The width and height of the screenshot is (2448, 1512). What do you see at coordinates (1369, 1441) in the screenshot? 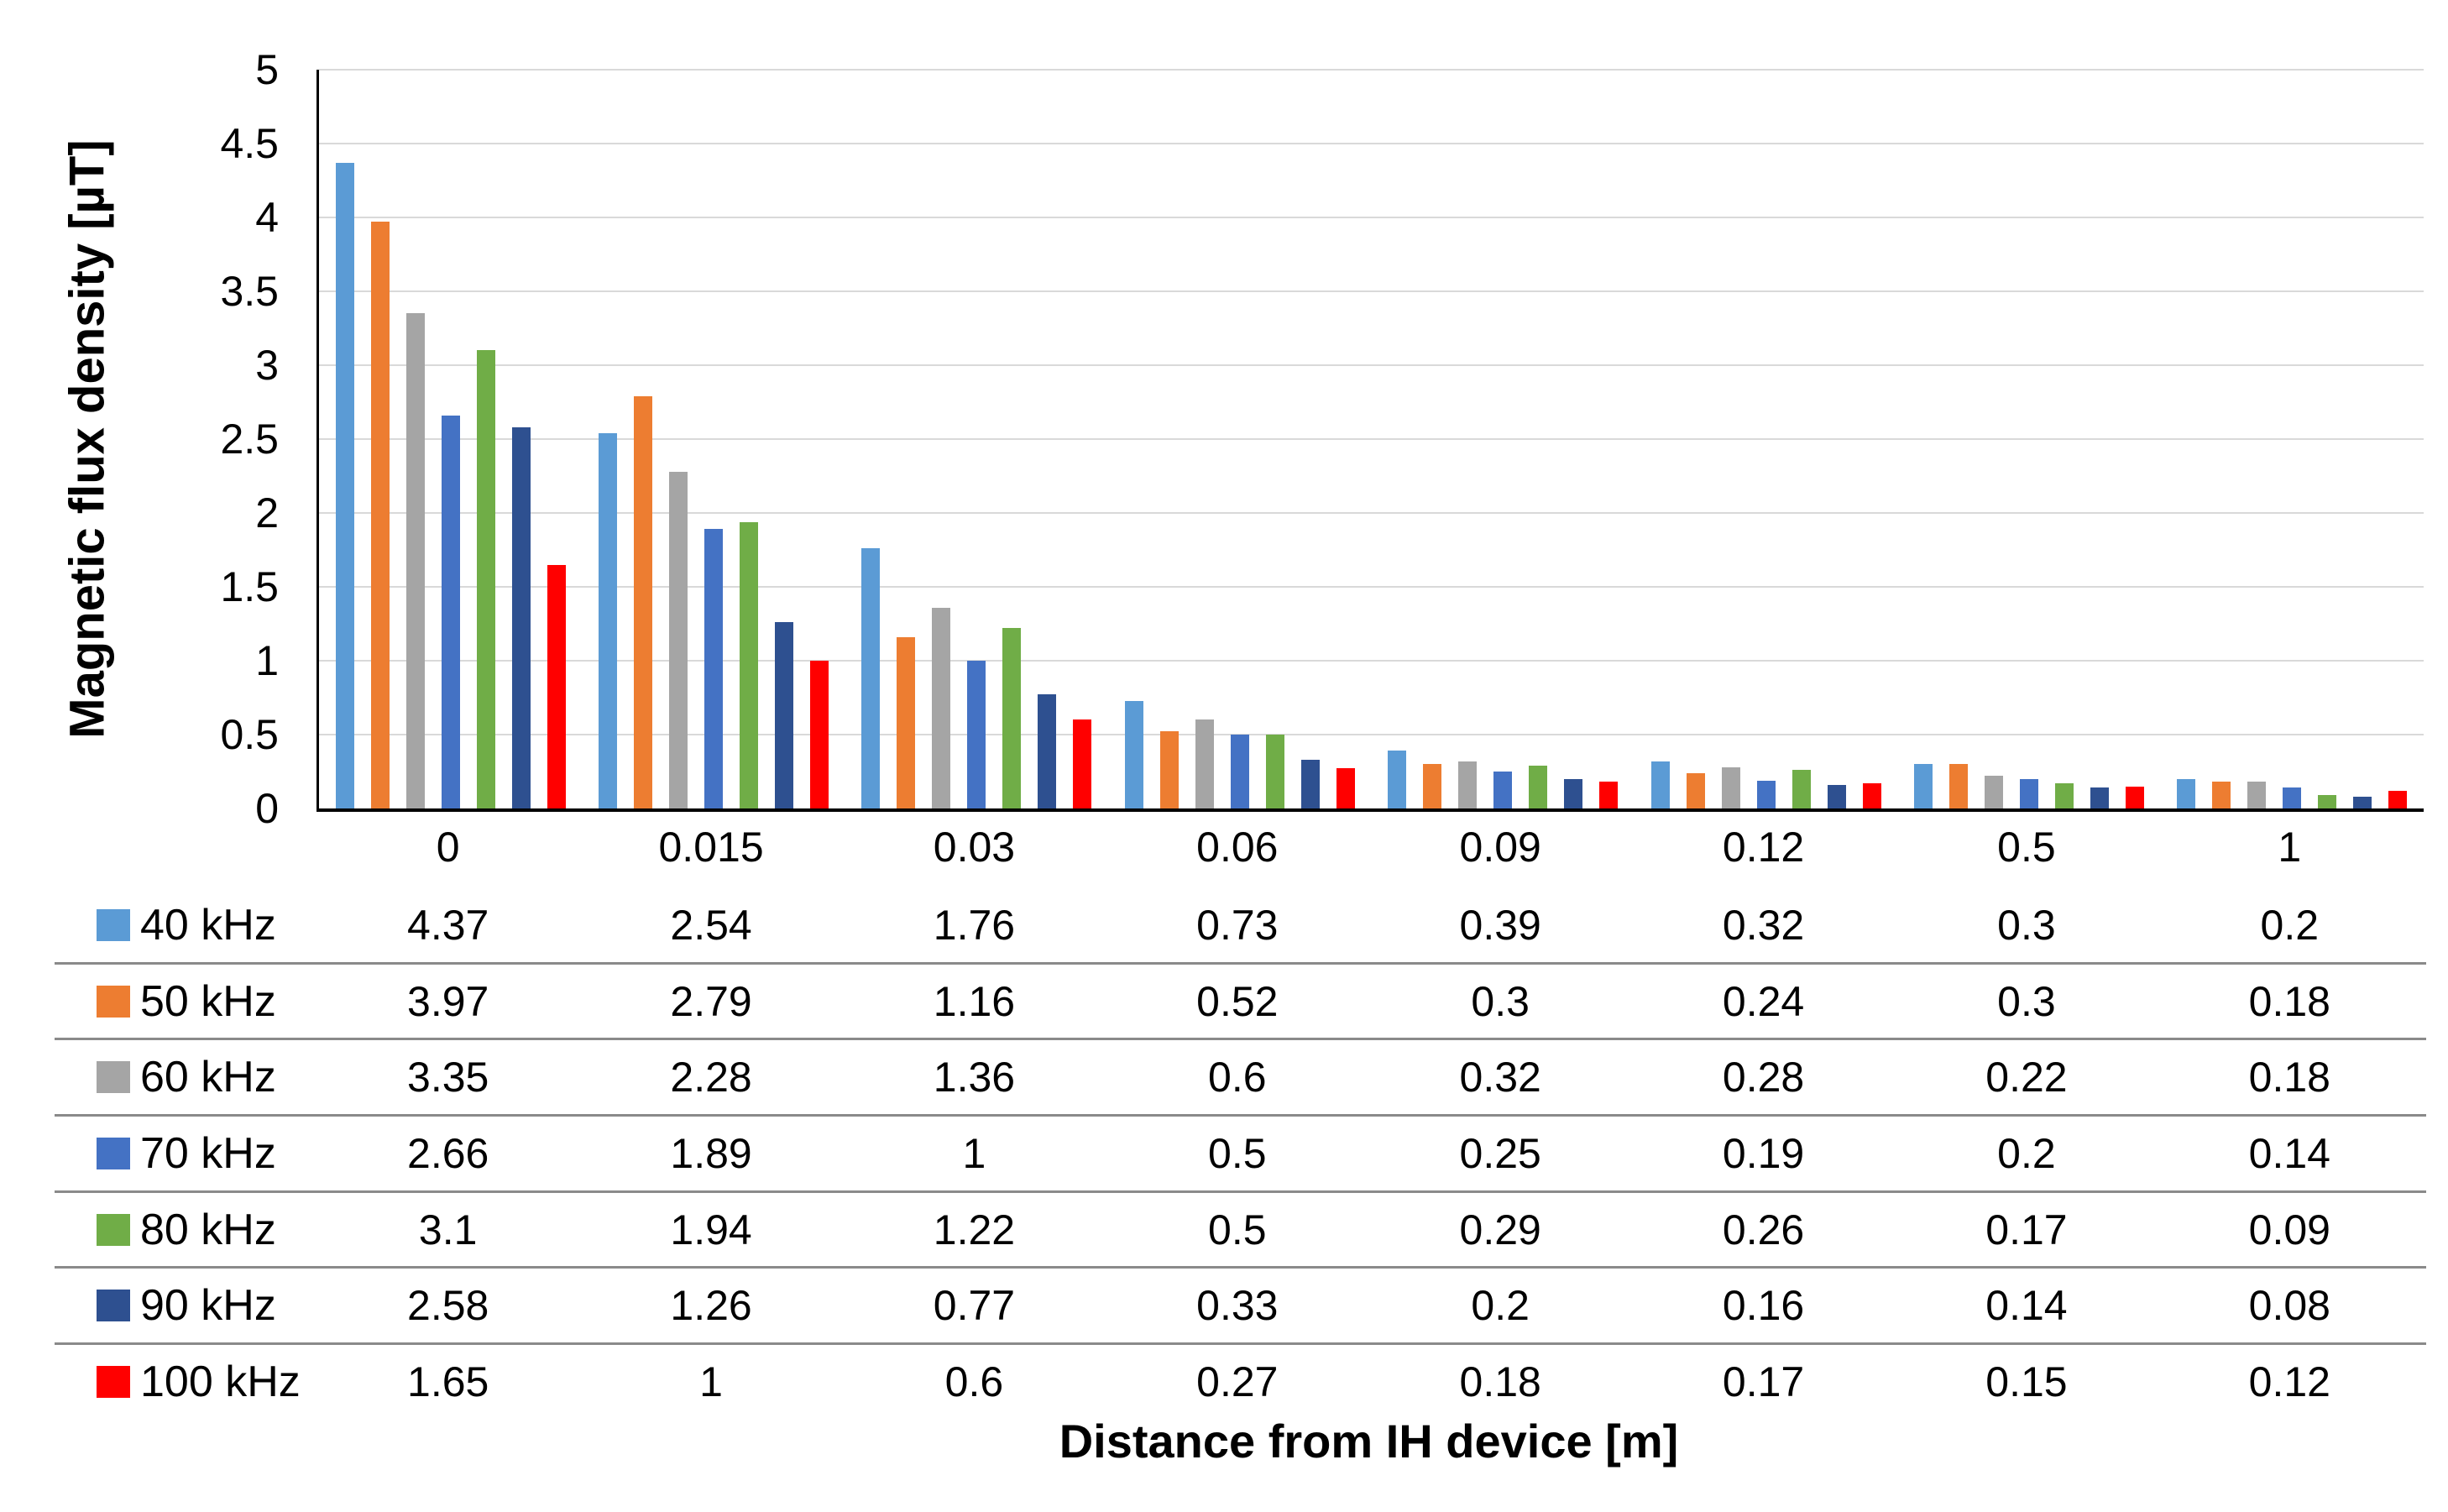
I see `x-axis-title: Distance from IH device [m]` at bounding box center [1369, 1441].